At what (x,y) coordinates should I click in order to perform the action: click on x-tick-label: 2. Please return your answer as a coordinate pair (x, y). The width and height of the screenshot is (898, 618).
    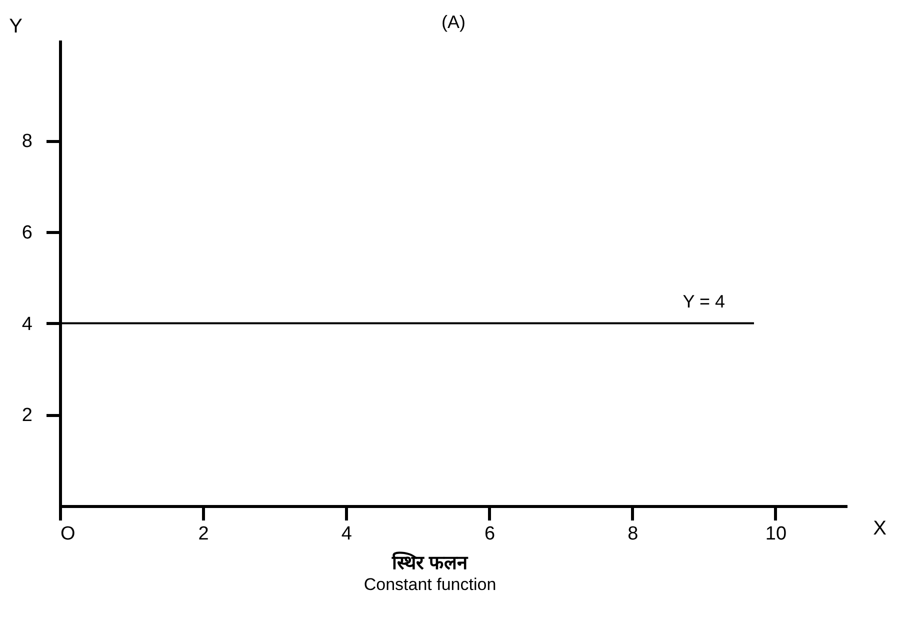
    Looking at the image, I should click on (203, 534).